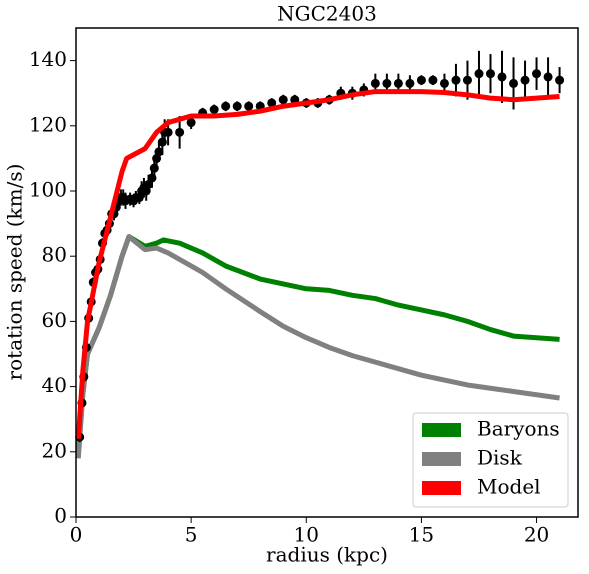  Describe the element at coordinates (48, 59) in the screenshot. I see `y-tick-label: 140` at that location.